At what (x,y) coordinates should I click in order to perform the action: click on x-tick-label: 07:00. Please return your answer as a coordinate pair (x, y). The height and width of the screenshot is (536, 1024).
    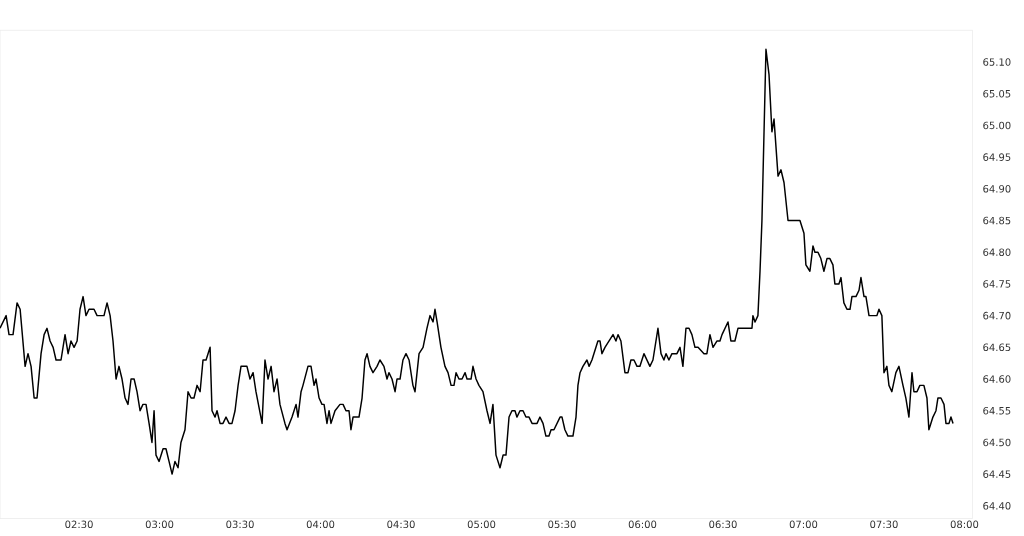
    Looking at the image, I should click on (803, 524).